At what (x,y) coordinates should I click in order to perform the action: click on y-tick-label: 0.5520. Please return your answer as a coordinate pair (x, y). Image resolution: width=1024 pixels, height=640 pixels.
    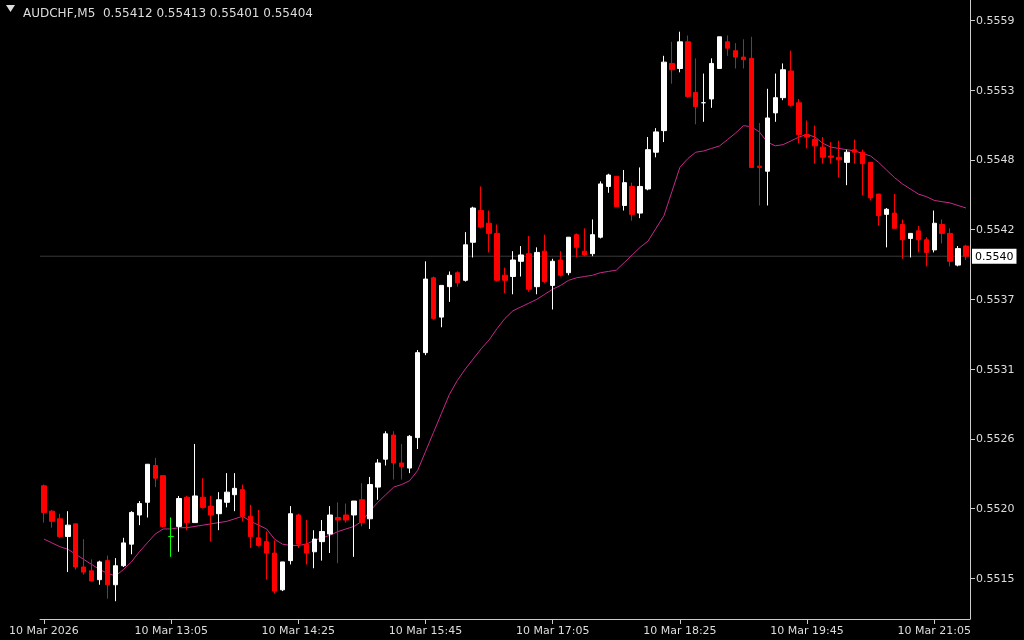
    Looking at the image, I should click on (995, 509).